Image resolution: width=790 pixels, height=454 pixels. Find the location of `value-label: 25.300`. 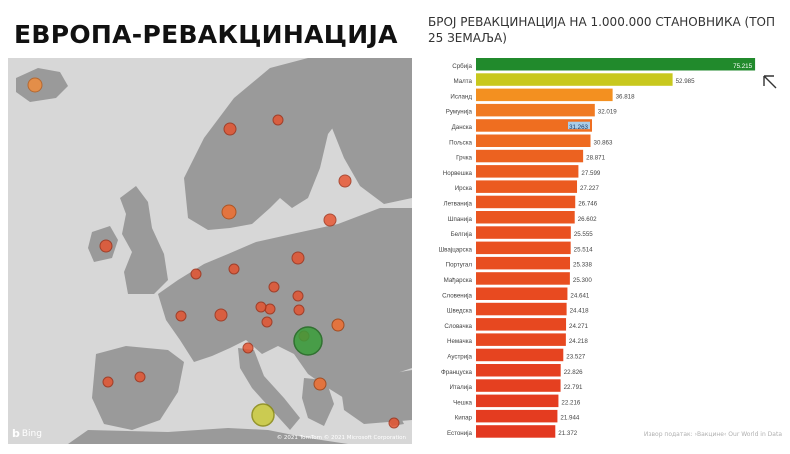

value-label: 25.300 is located at coordinates (582, 280).